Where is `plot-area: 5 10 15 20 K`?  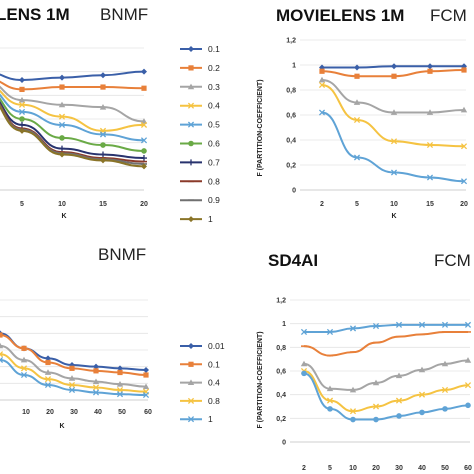 plot-area: 5 10 15 20 K is located at coordinates (74, 133).